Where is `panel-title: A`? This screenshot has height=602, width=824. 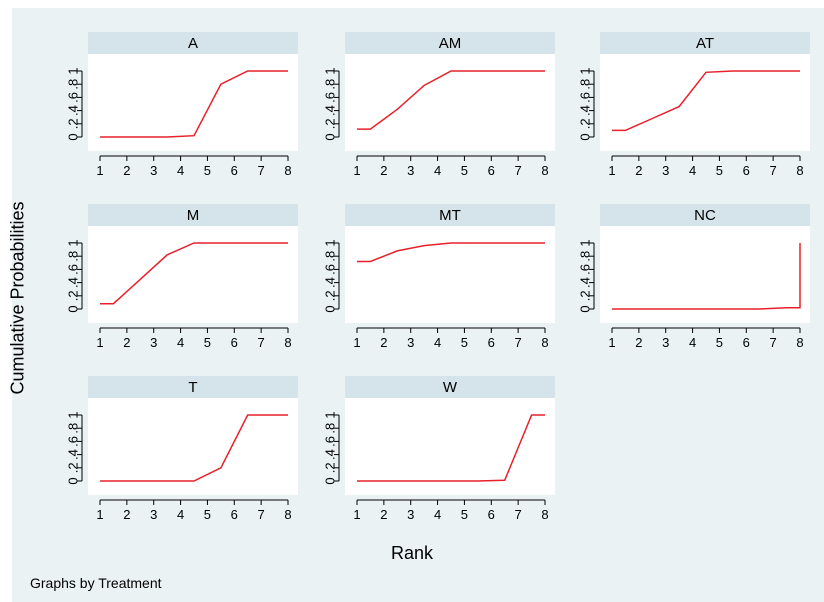 panel-title: A is located at coordinates (193, 43).